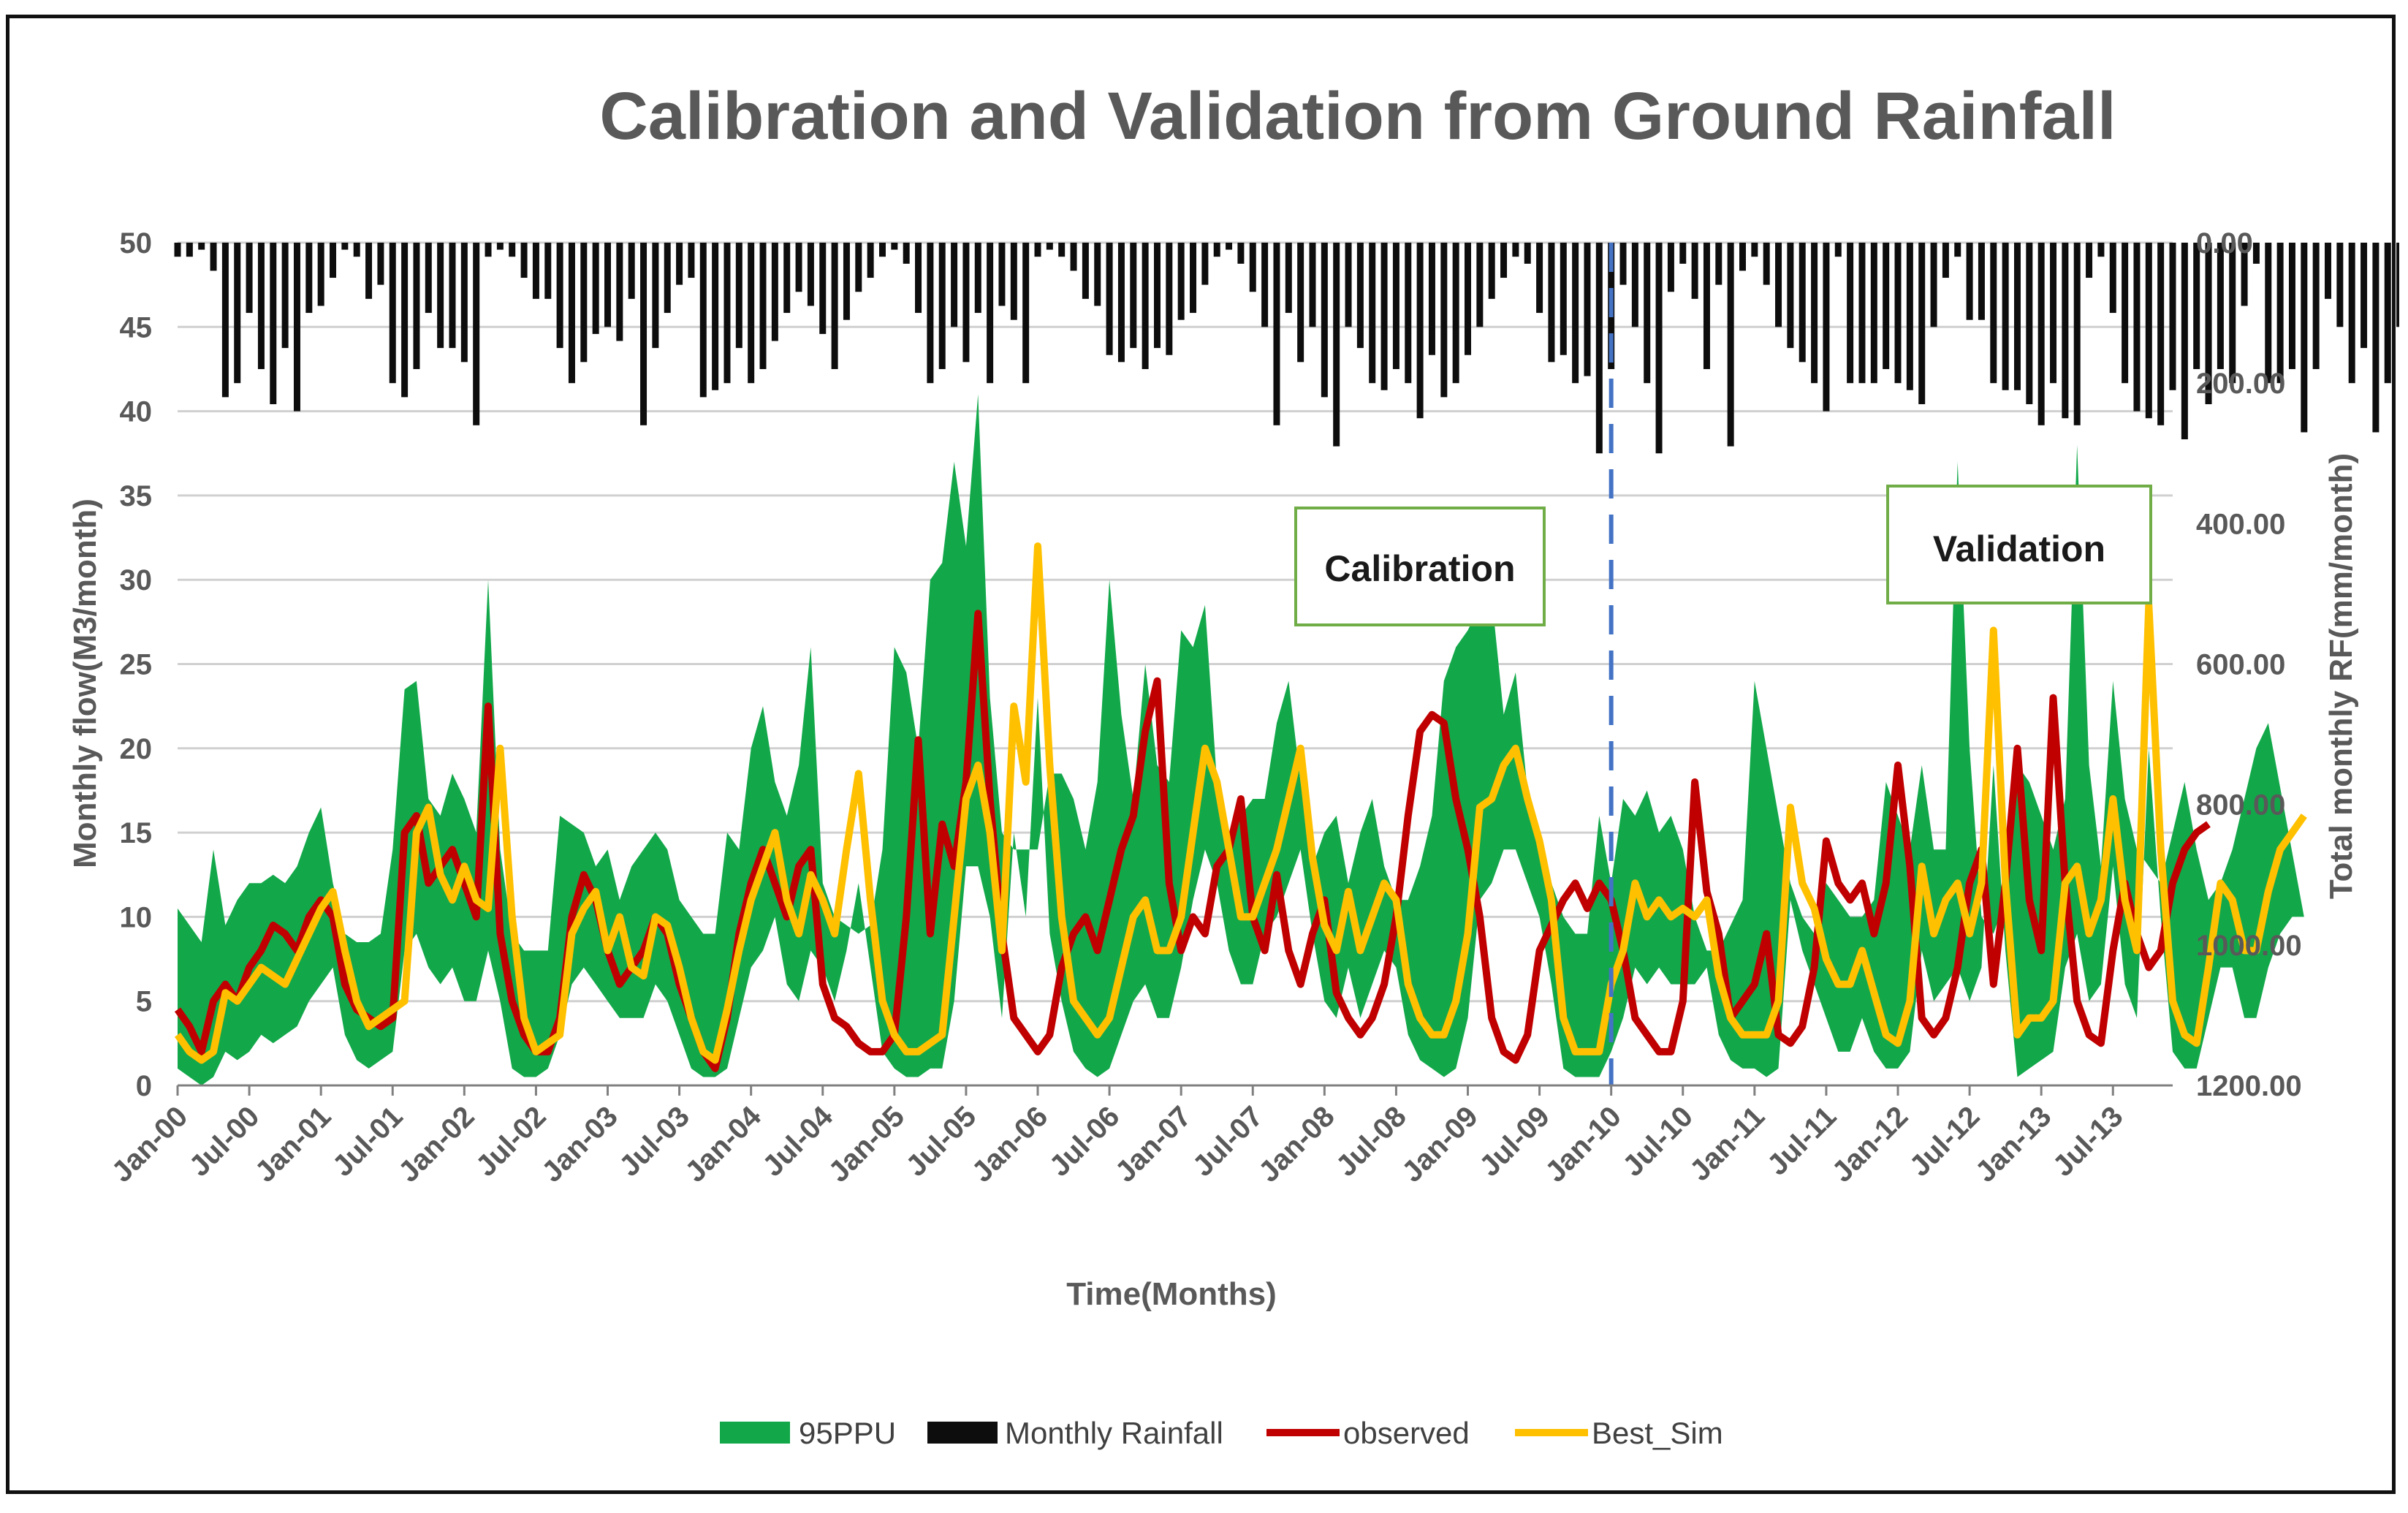 The height and width of the screenshot is (1513, 2408). Describe the element at coordinates (847, 1433) in the screenshot. I see `legend-ppu-label: 95PPU` at that location.